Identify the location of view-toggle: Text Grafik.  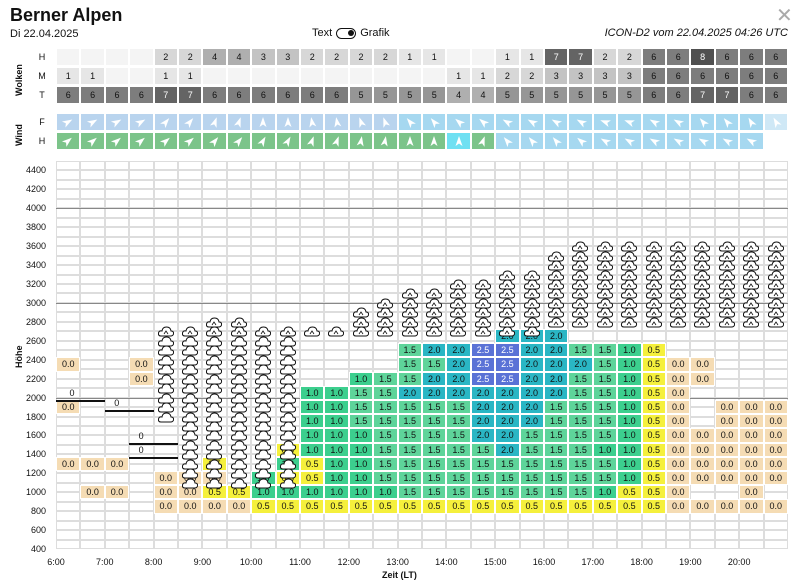
(351, 33).